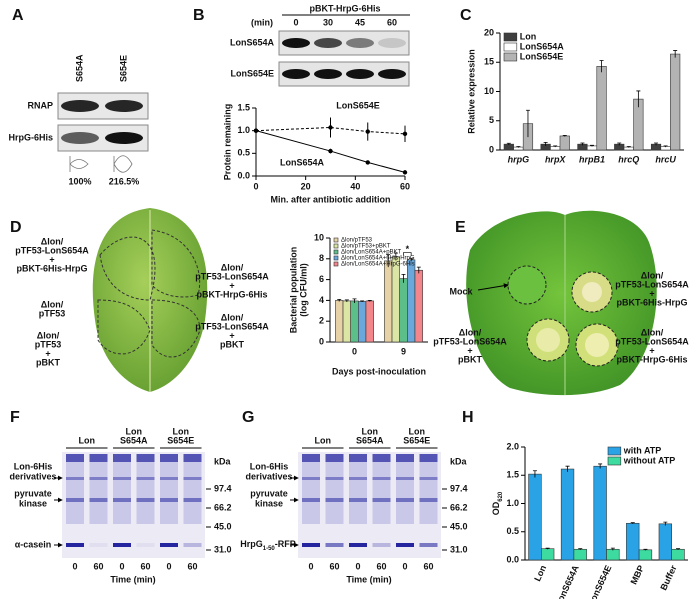 The height and width of the screenshot is (599, 696). What do you see at coordinates (268, 476) in the screenshot?
I see `band-label: derivatives` at bounding box center [268, 476].